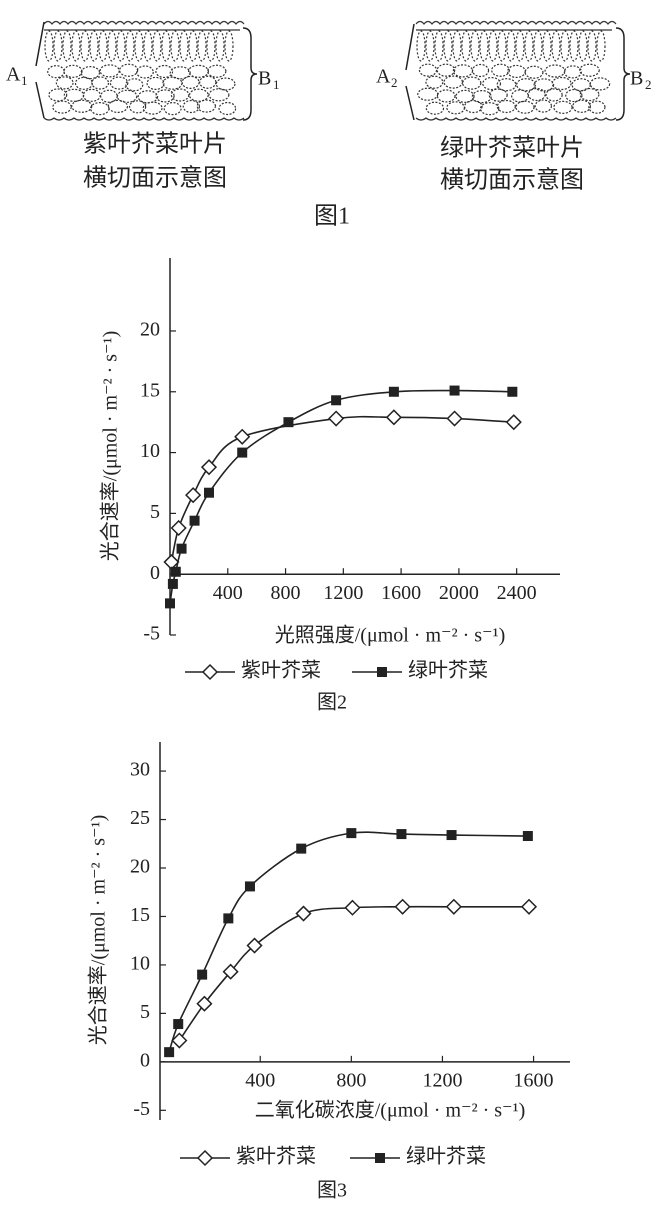  I want to click on upper-epidermis, so click(144, 22).